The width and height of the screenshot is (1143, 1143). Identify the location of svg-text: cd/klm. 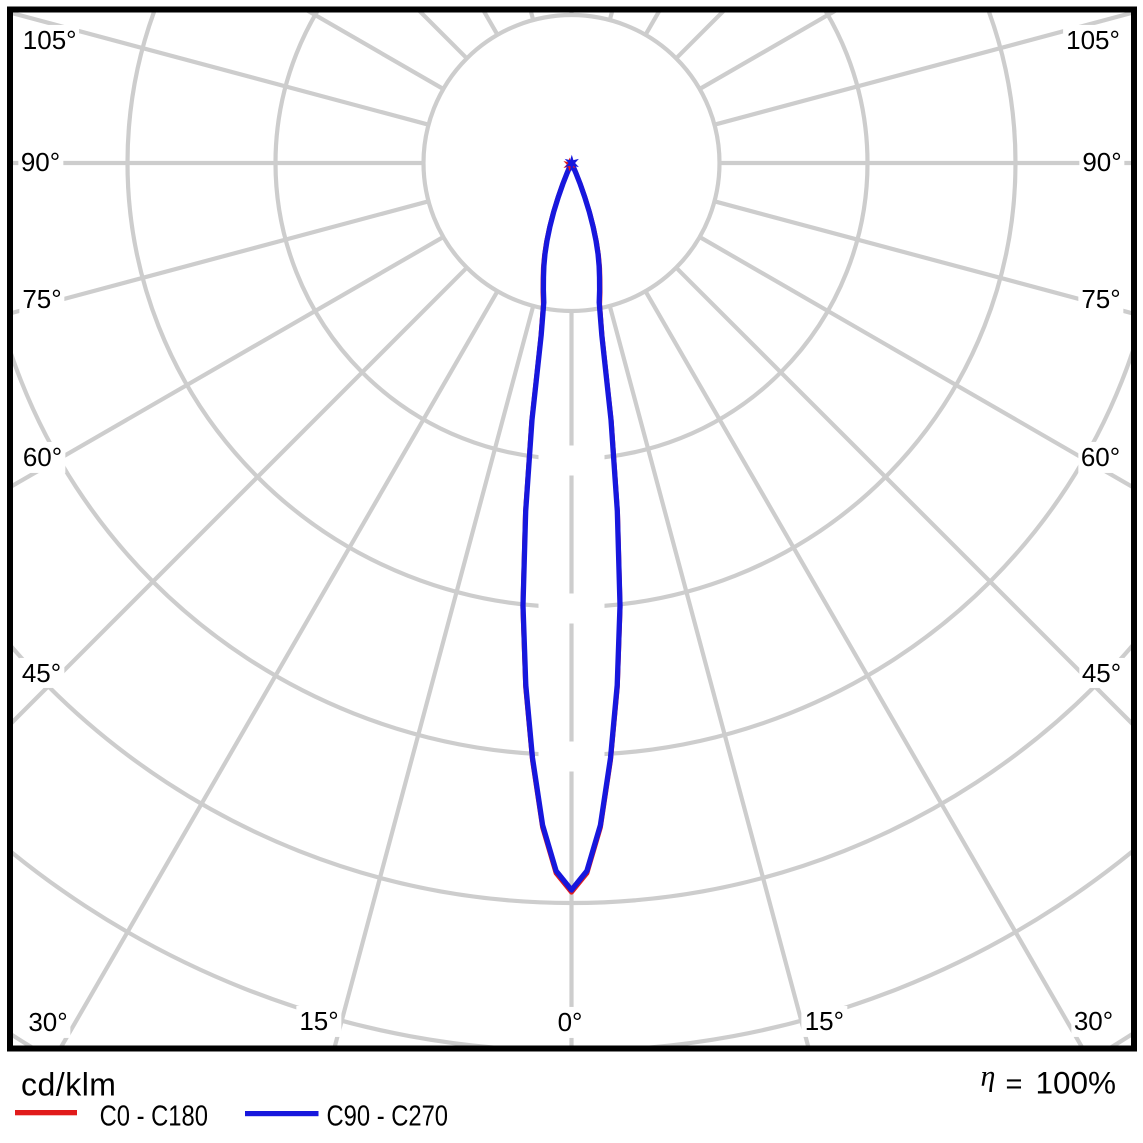
(68, 1085).